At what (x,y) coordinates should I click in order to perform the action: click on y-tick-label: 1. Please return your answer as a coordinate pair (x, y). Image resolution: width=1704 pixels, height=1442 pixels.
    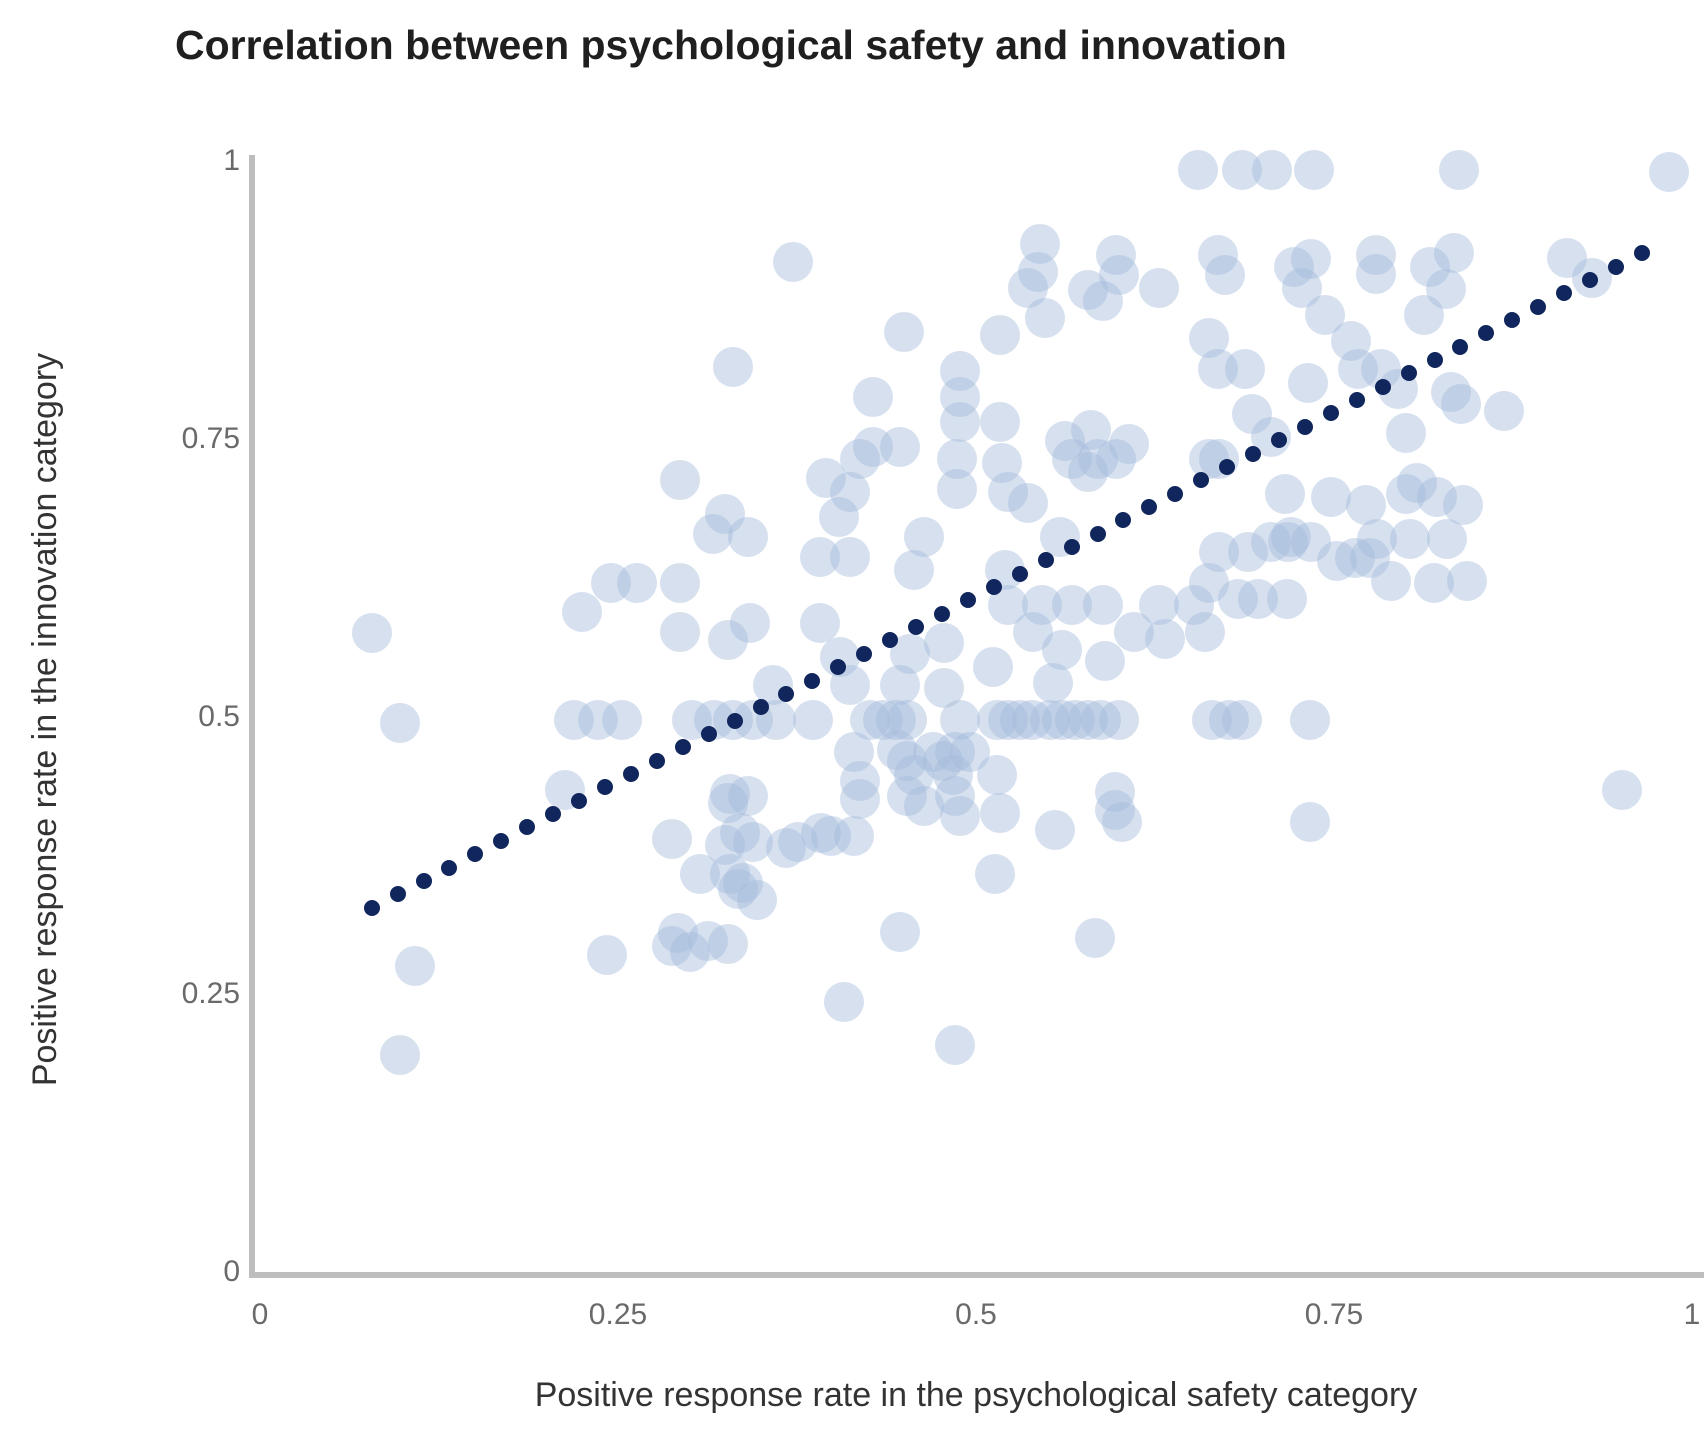
    Looking at the image, I should click on (231, 160).